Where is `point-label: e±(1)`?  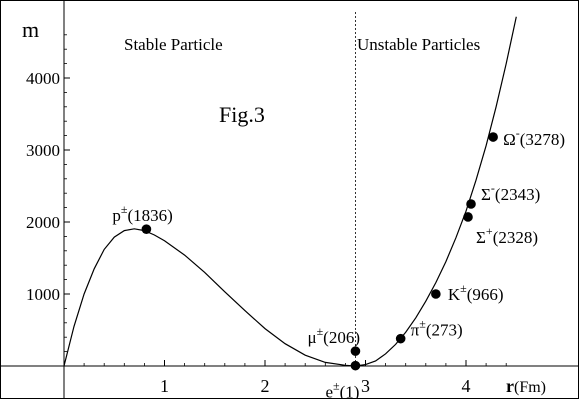 point-label: e±(1) is located at coordinates (342, 389).